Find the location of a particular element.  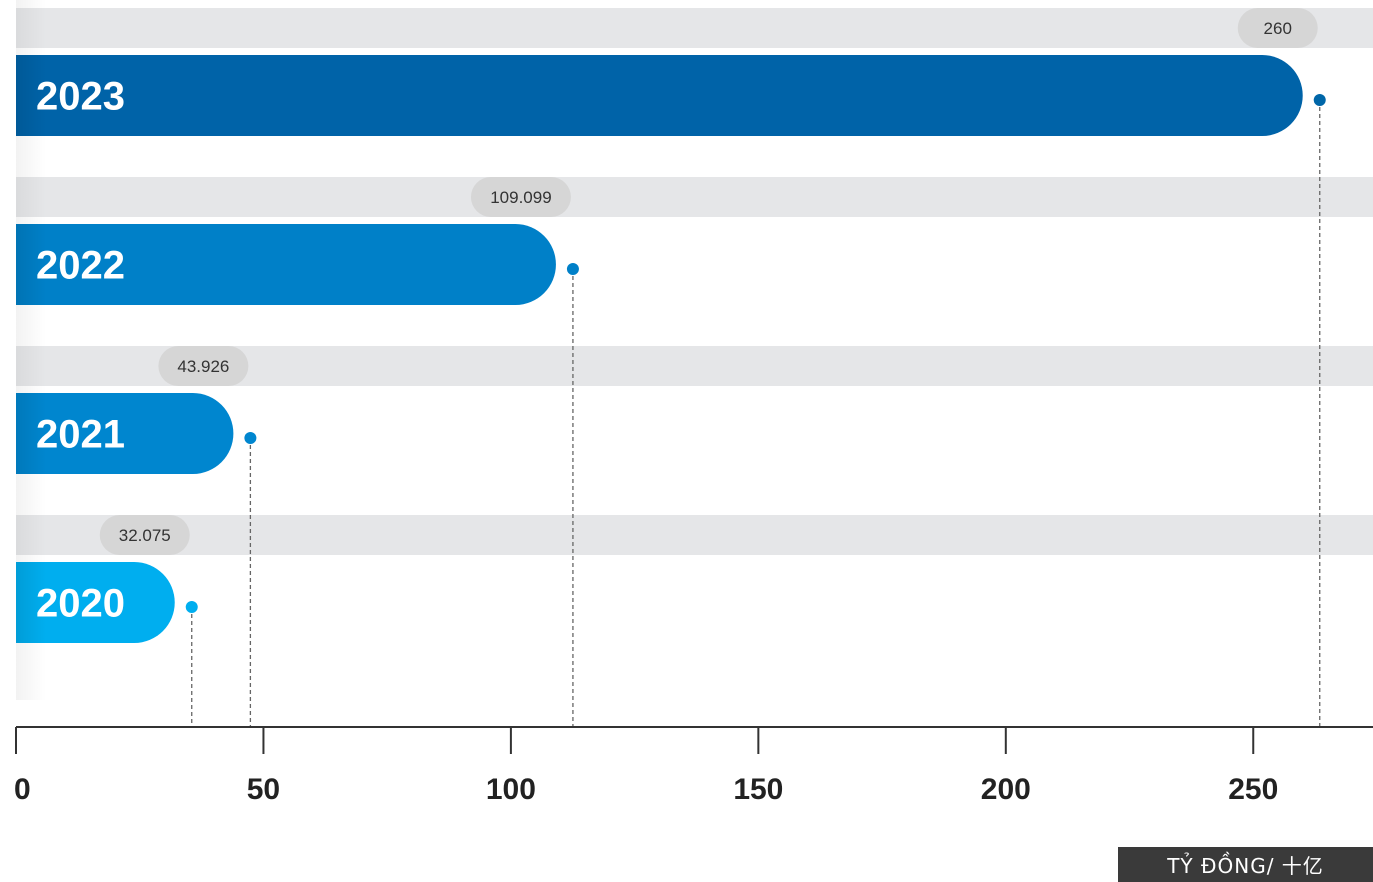

x-tick-label: 250 is located at coordinates (1253, 789).